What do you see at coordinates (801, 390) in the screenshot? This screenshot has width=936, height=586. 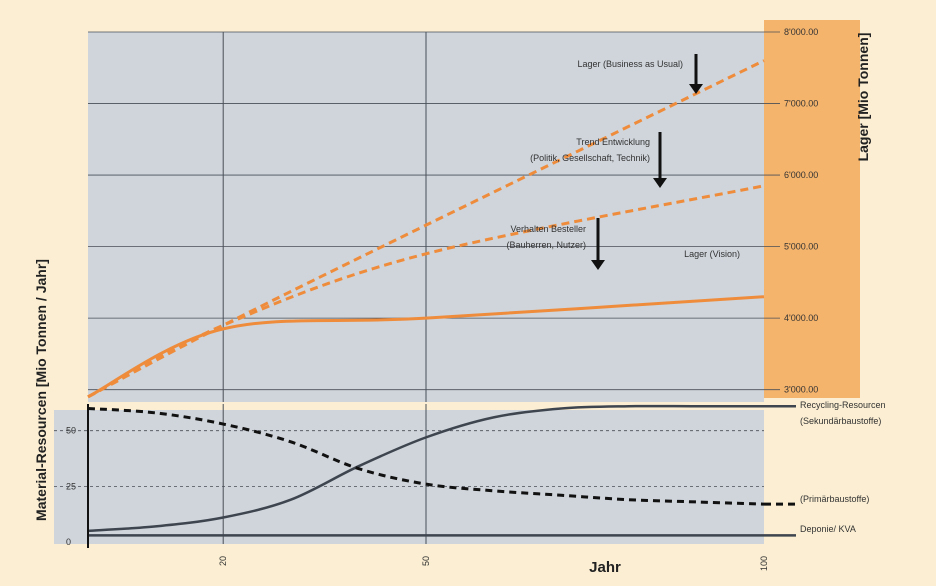 I see `upper-y-tick-label: 3'000.00` at bounding box center [801, 390].